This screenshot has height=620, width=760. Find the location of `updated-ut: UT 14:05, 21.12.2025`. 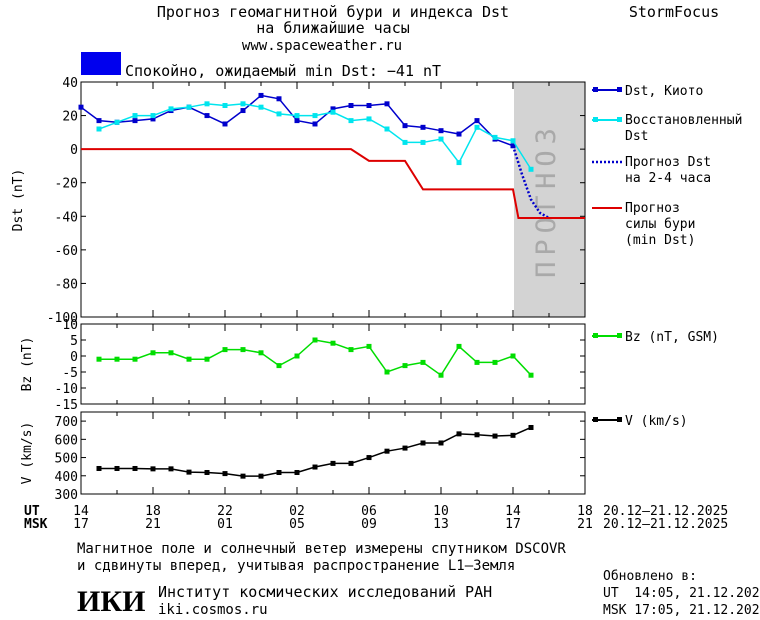

updated-ut: UT 14:05, 21.12.2025 is located at coordinates (681, 593).